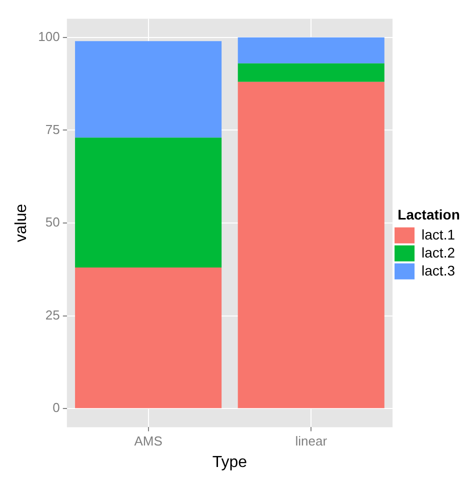 This screenshot has width=473, height=480. Describe the element at coordinates (52, 129) in the screenshot. I see `y-tick-label: 75` at that location.